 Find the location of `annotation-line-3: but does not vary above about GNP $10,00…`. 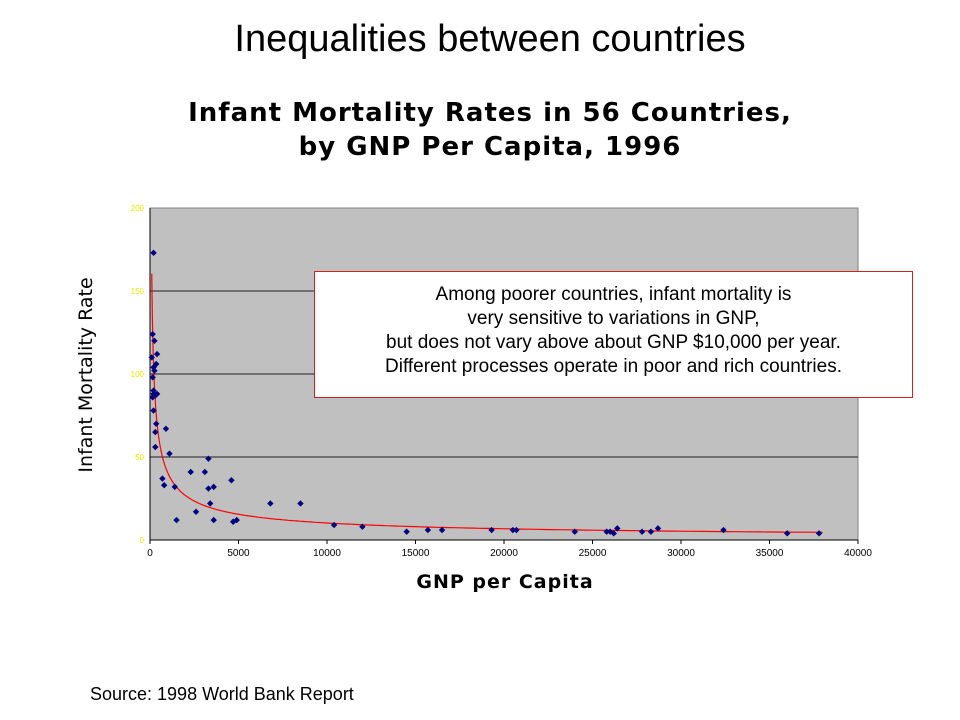

annotation-line-3: but does not vary above about GNP $10,00… is located at coordinates (613, 342).